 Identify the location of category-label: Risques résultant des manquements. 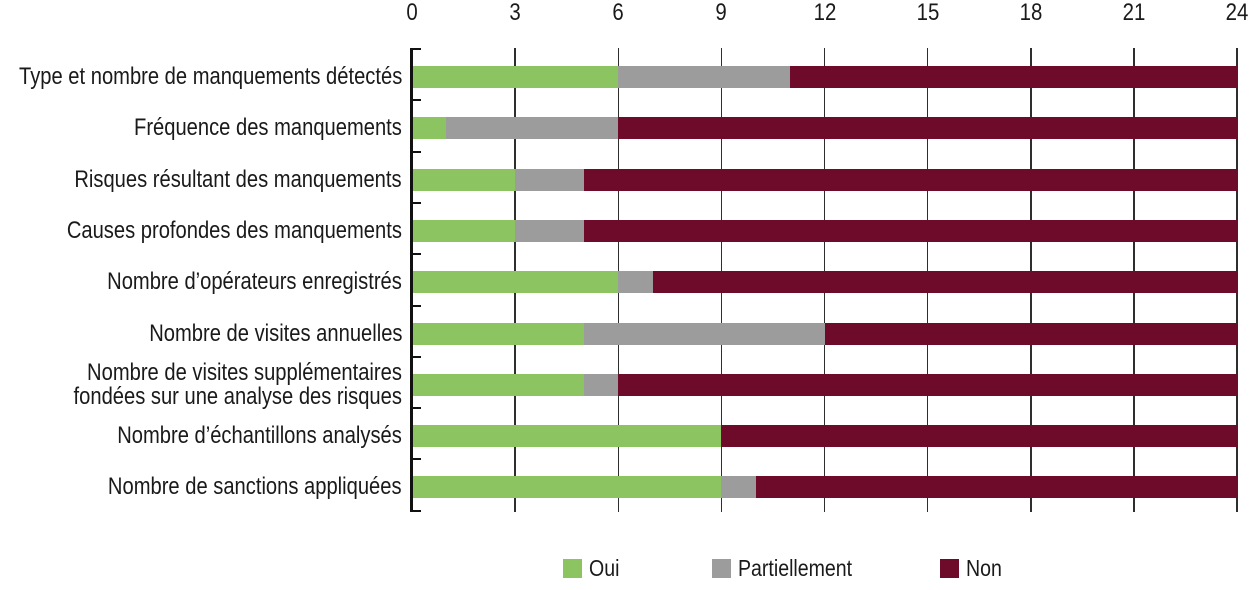
(238, 179).